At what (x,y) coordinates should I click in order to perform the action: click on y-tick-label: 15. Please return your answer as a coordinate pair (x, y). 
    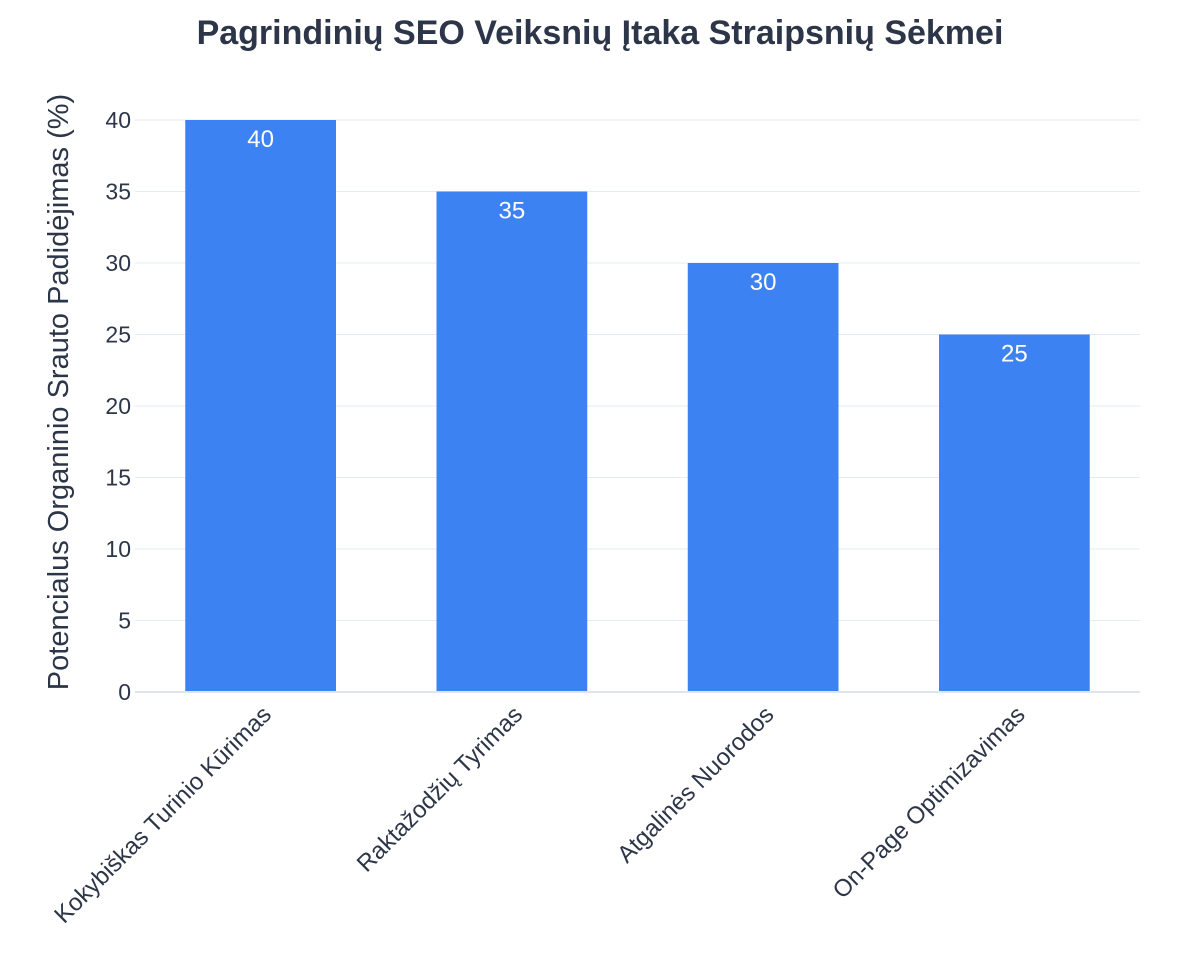
    Looking at the image, I should click on (118, 478).